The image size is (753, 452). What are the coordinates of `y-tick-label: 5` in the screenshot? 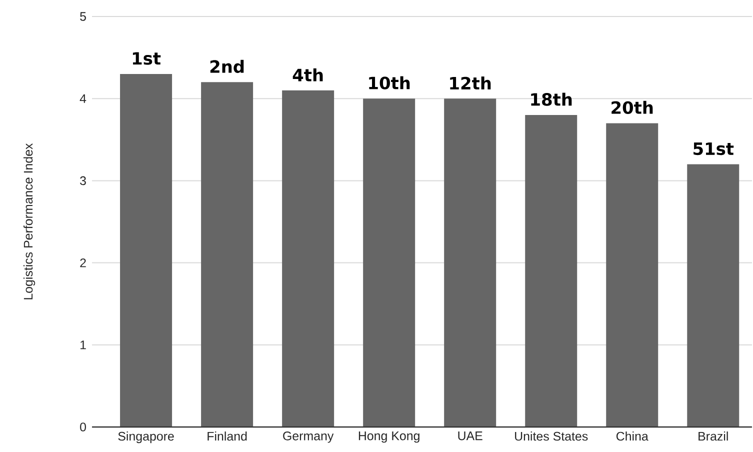 It's located at (83, 16).